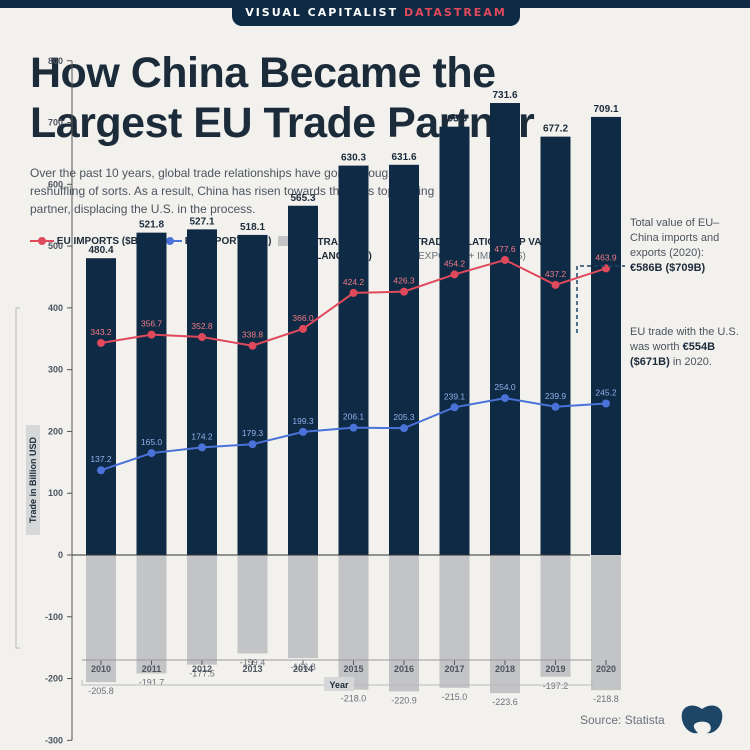 The width and height of the screenshot is (750, 750). I want to click on exports-label: 179.3, so click(253, 433).